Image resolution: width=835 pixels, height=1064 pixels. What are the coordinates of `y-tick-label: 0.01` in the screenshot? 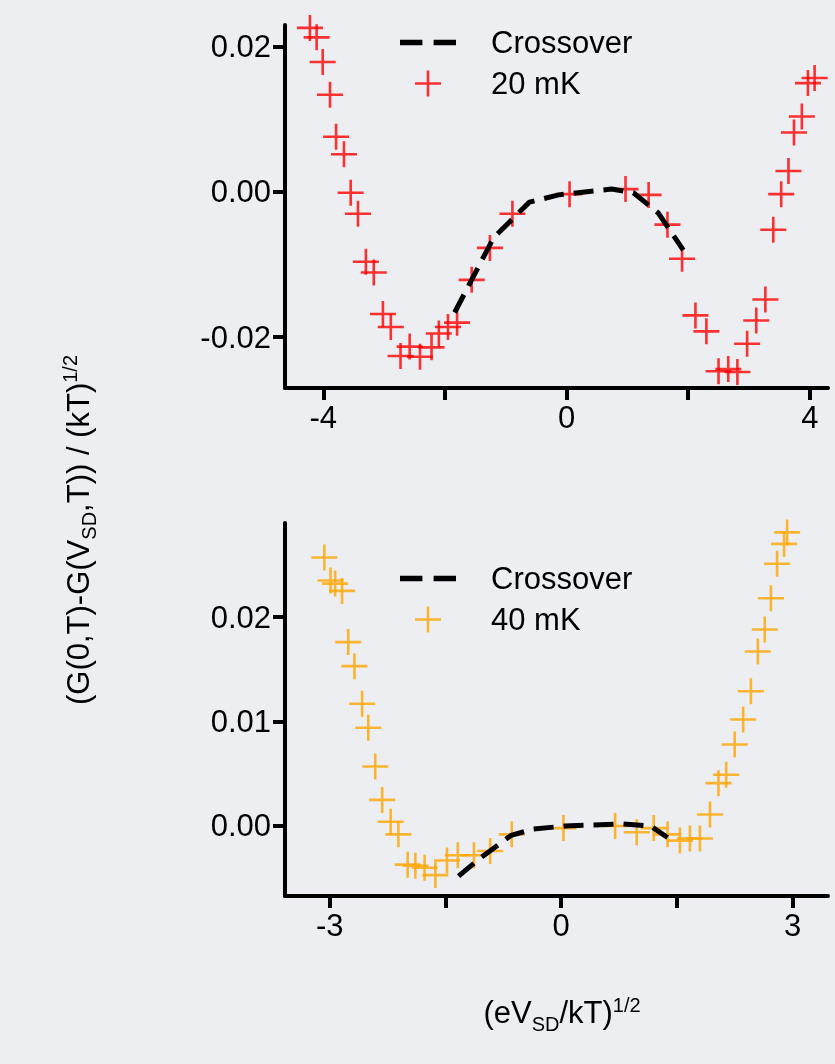 It's located at (240, 722).